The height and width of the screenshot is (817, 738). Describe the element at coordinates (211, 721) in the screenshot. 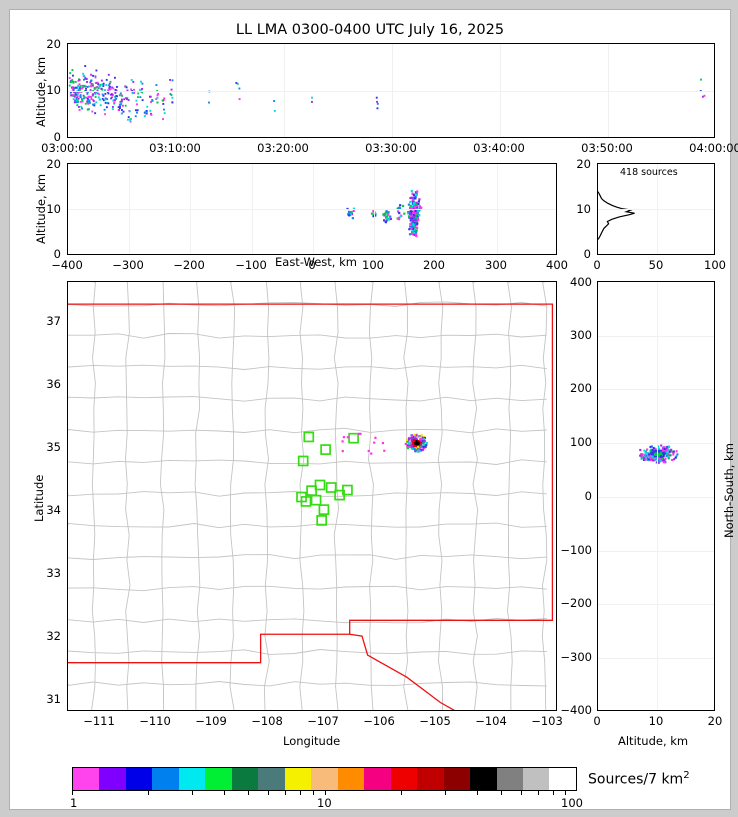

I see `tick-label: −109` at that location.